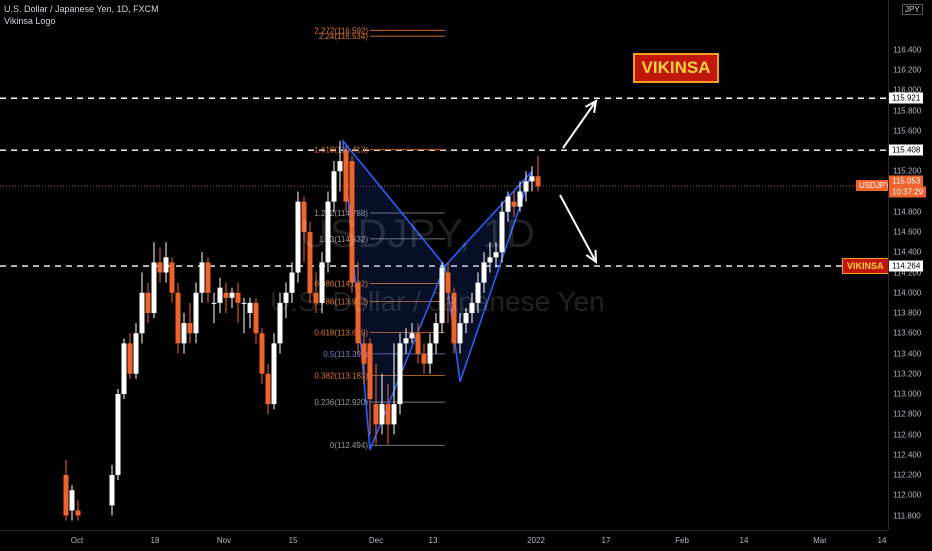  What do you see at coordinates (344, 36) in the screenshot?
I see `fib-level-label: 2.24(116.534)` at bounding box center [344, 36].